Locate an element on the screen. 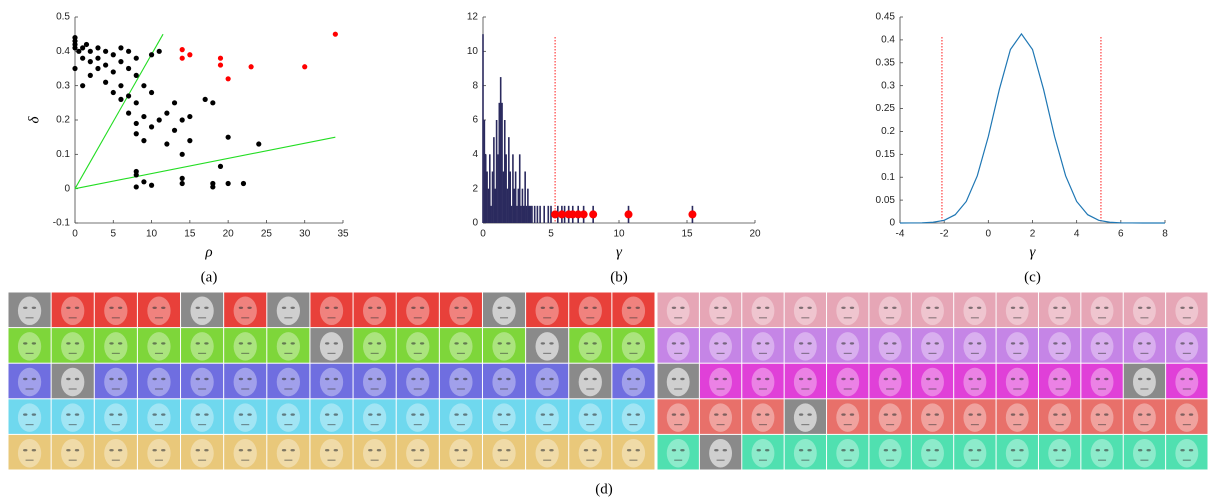 This screenshot has width=1208, height=501. y-tick-label: 0.25 is located at coordinates (886, 108).